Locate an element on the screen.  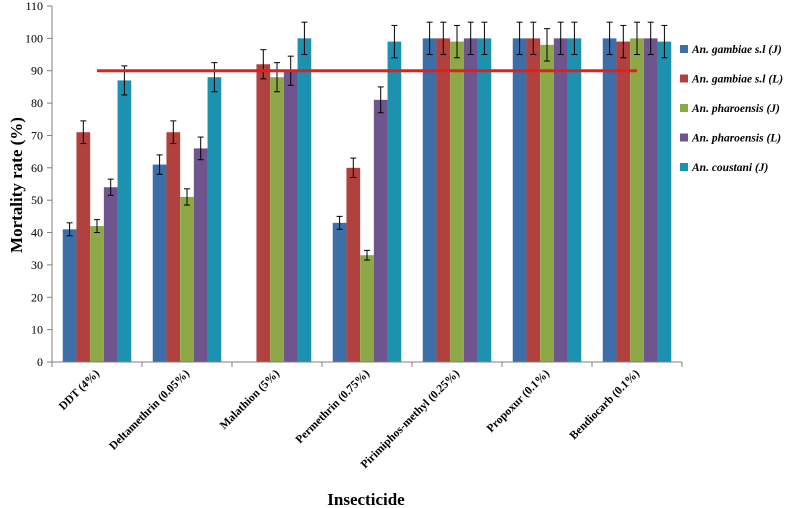
legend-label: An. pharoensis (L) is located at coordinates (736, 139).